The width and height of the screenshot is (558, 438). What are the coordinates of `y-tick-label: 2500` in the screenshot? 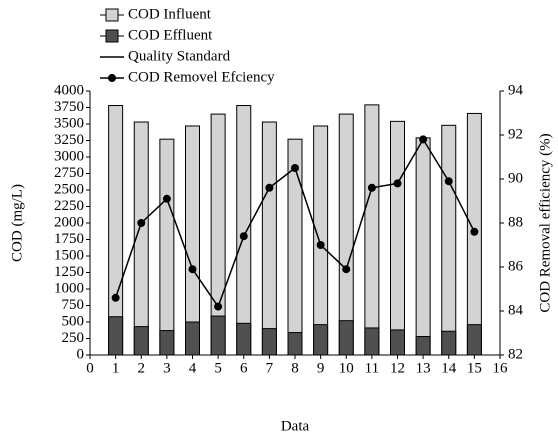 It's located at (69, 189).